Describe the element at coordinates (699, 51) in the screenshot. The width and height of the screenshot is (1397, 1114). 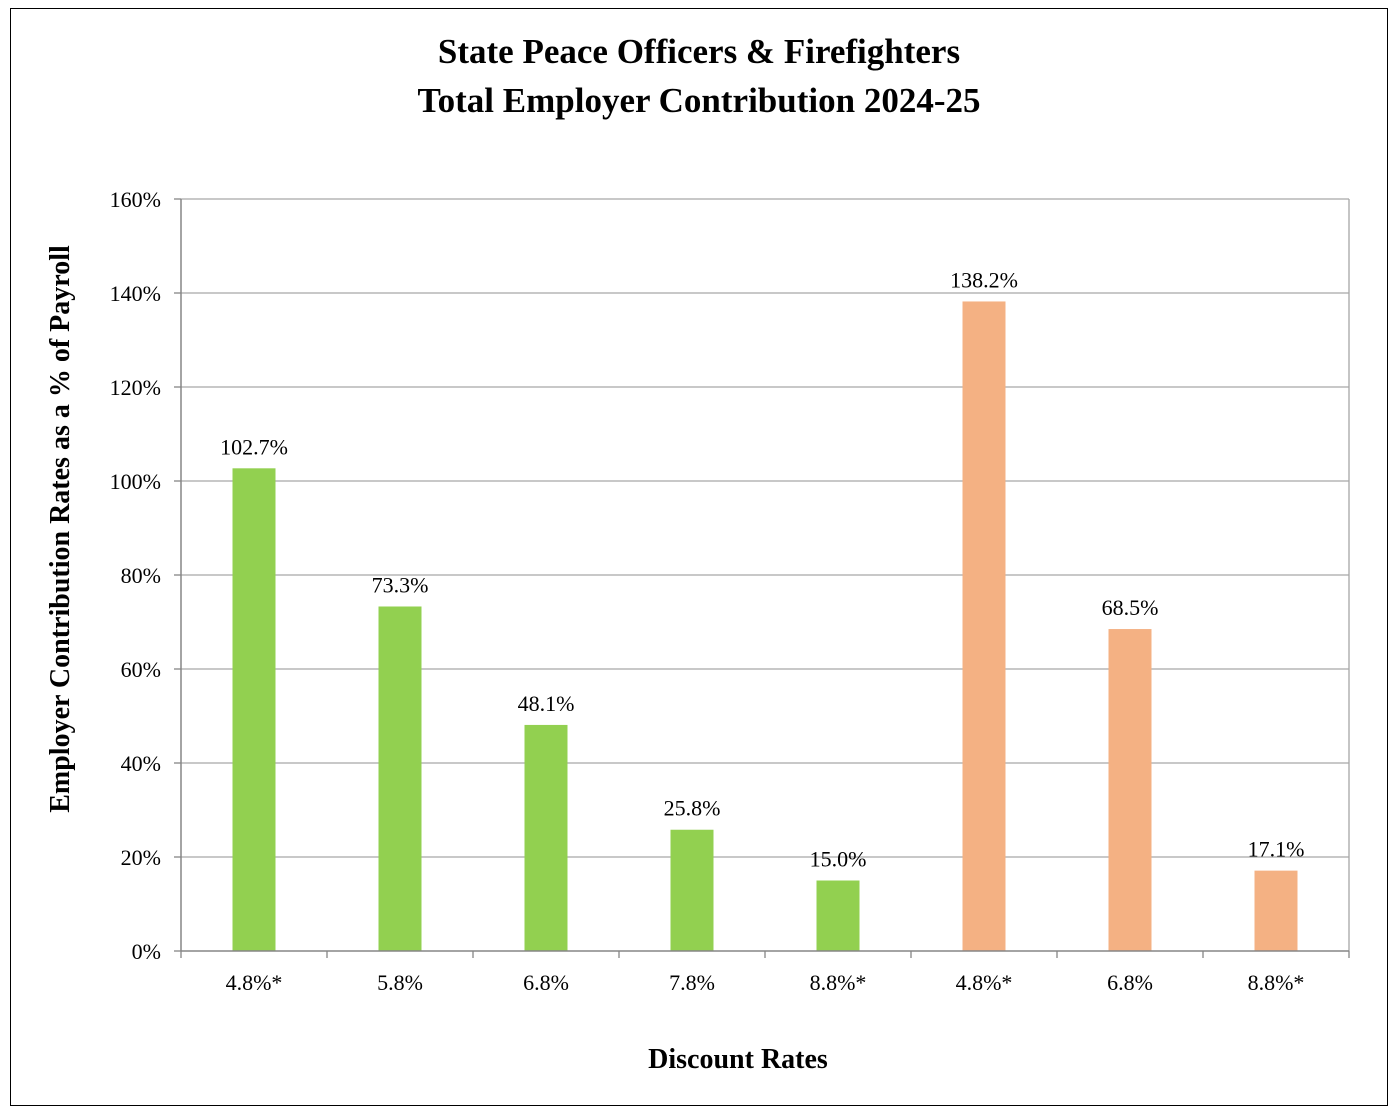
I see `chart-title-line-1: State Peace Officers & Firefighters` at that location.